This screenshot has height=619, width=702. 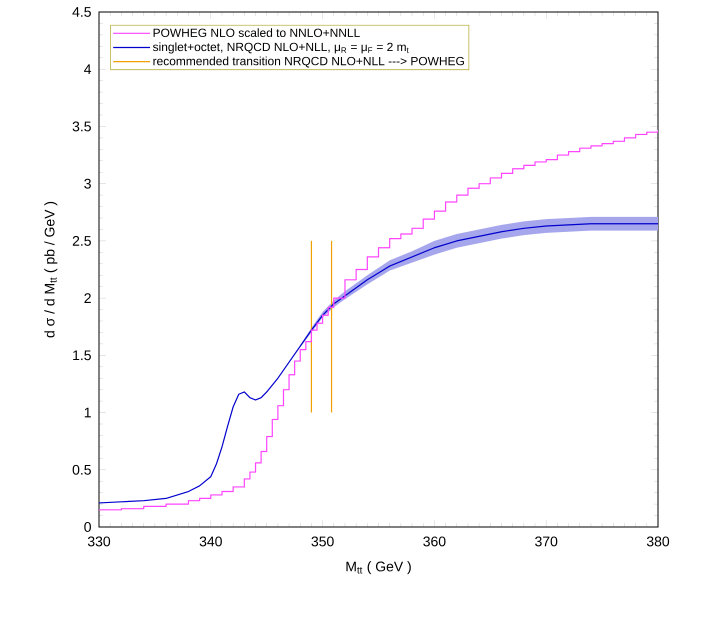 What do you see at coordinates (280, 48) in the screenshot?
I see `legend-label: singlet+octet, NRQCD NLO+NLL, μ$_{R}$ = μ$_{F}$ = 2 m$_{t}$` at bounding box center [280, 48].